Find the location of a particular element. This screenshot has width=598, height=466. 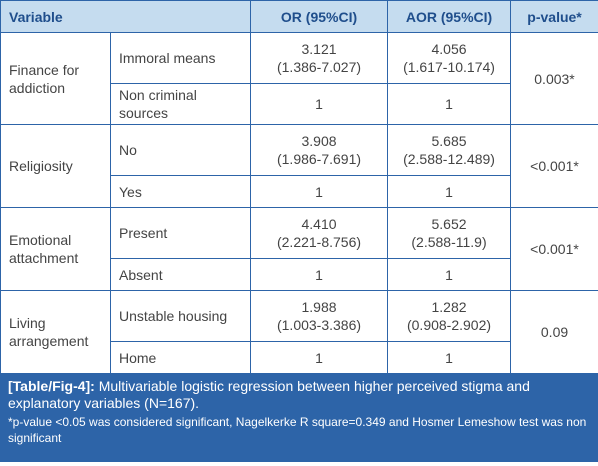

estimate: 4.410 is located at coordinates (319, 224).